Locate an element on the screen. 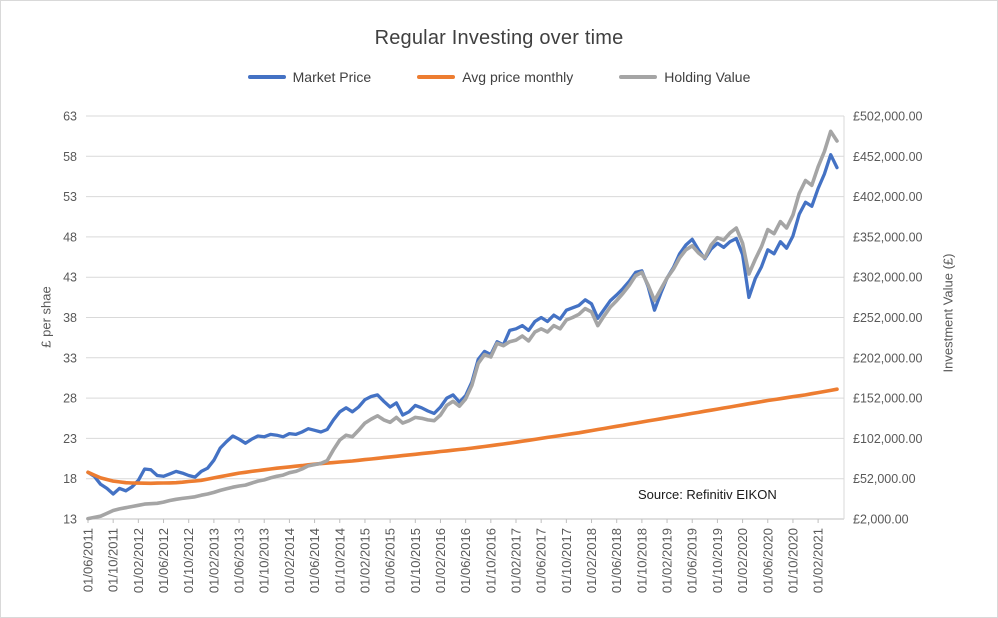  svg-text: 43 is located at coordinates (70, 278).